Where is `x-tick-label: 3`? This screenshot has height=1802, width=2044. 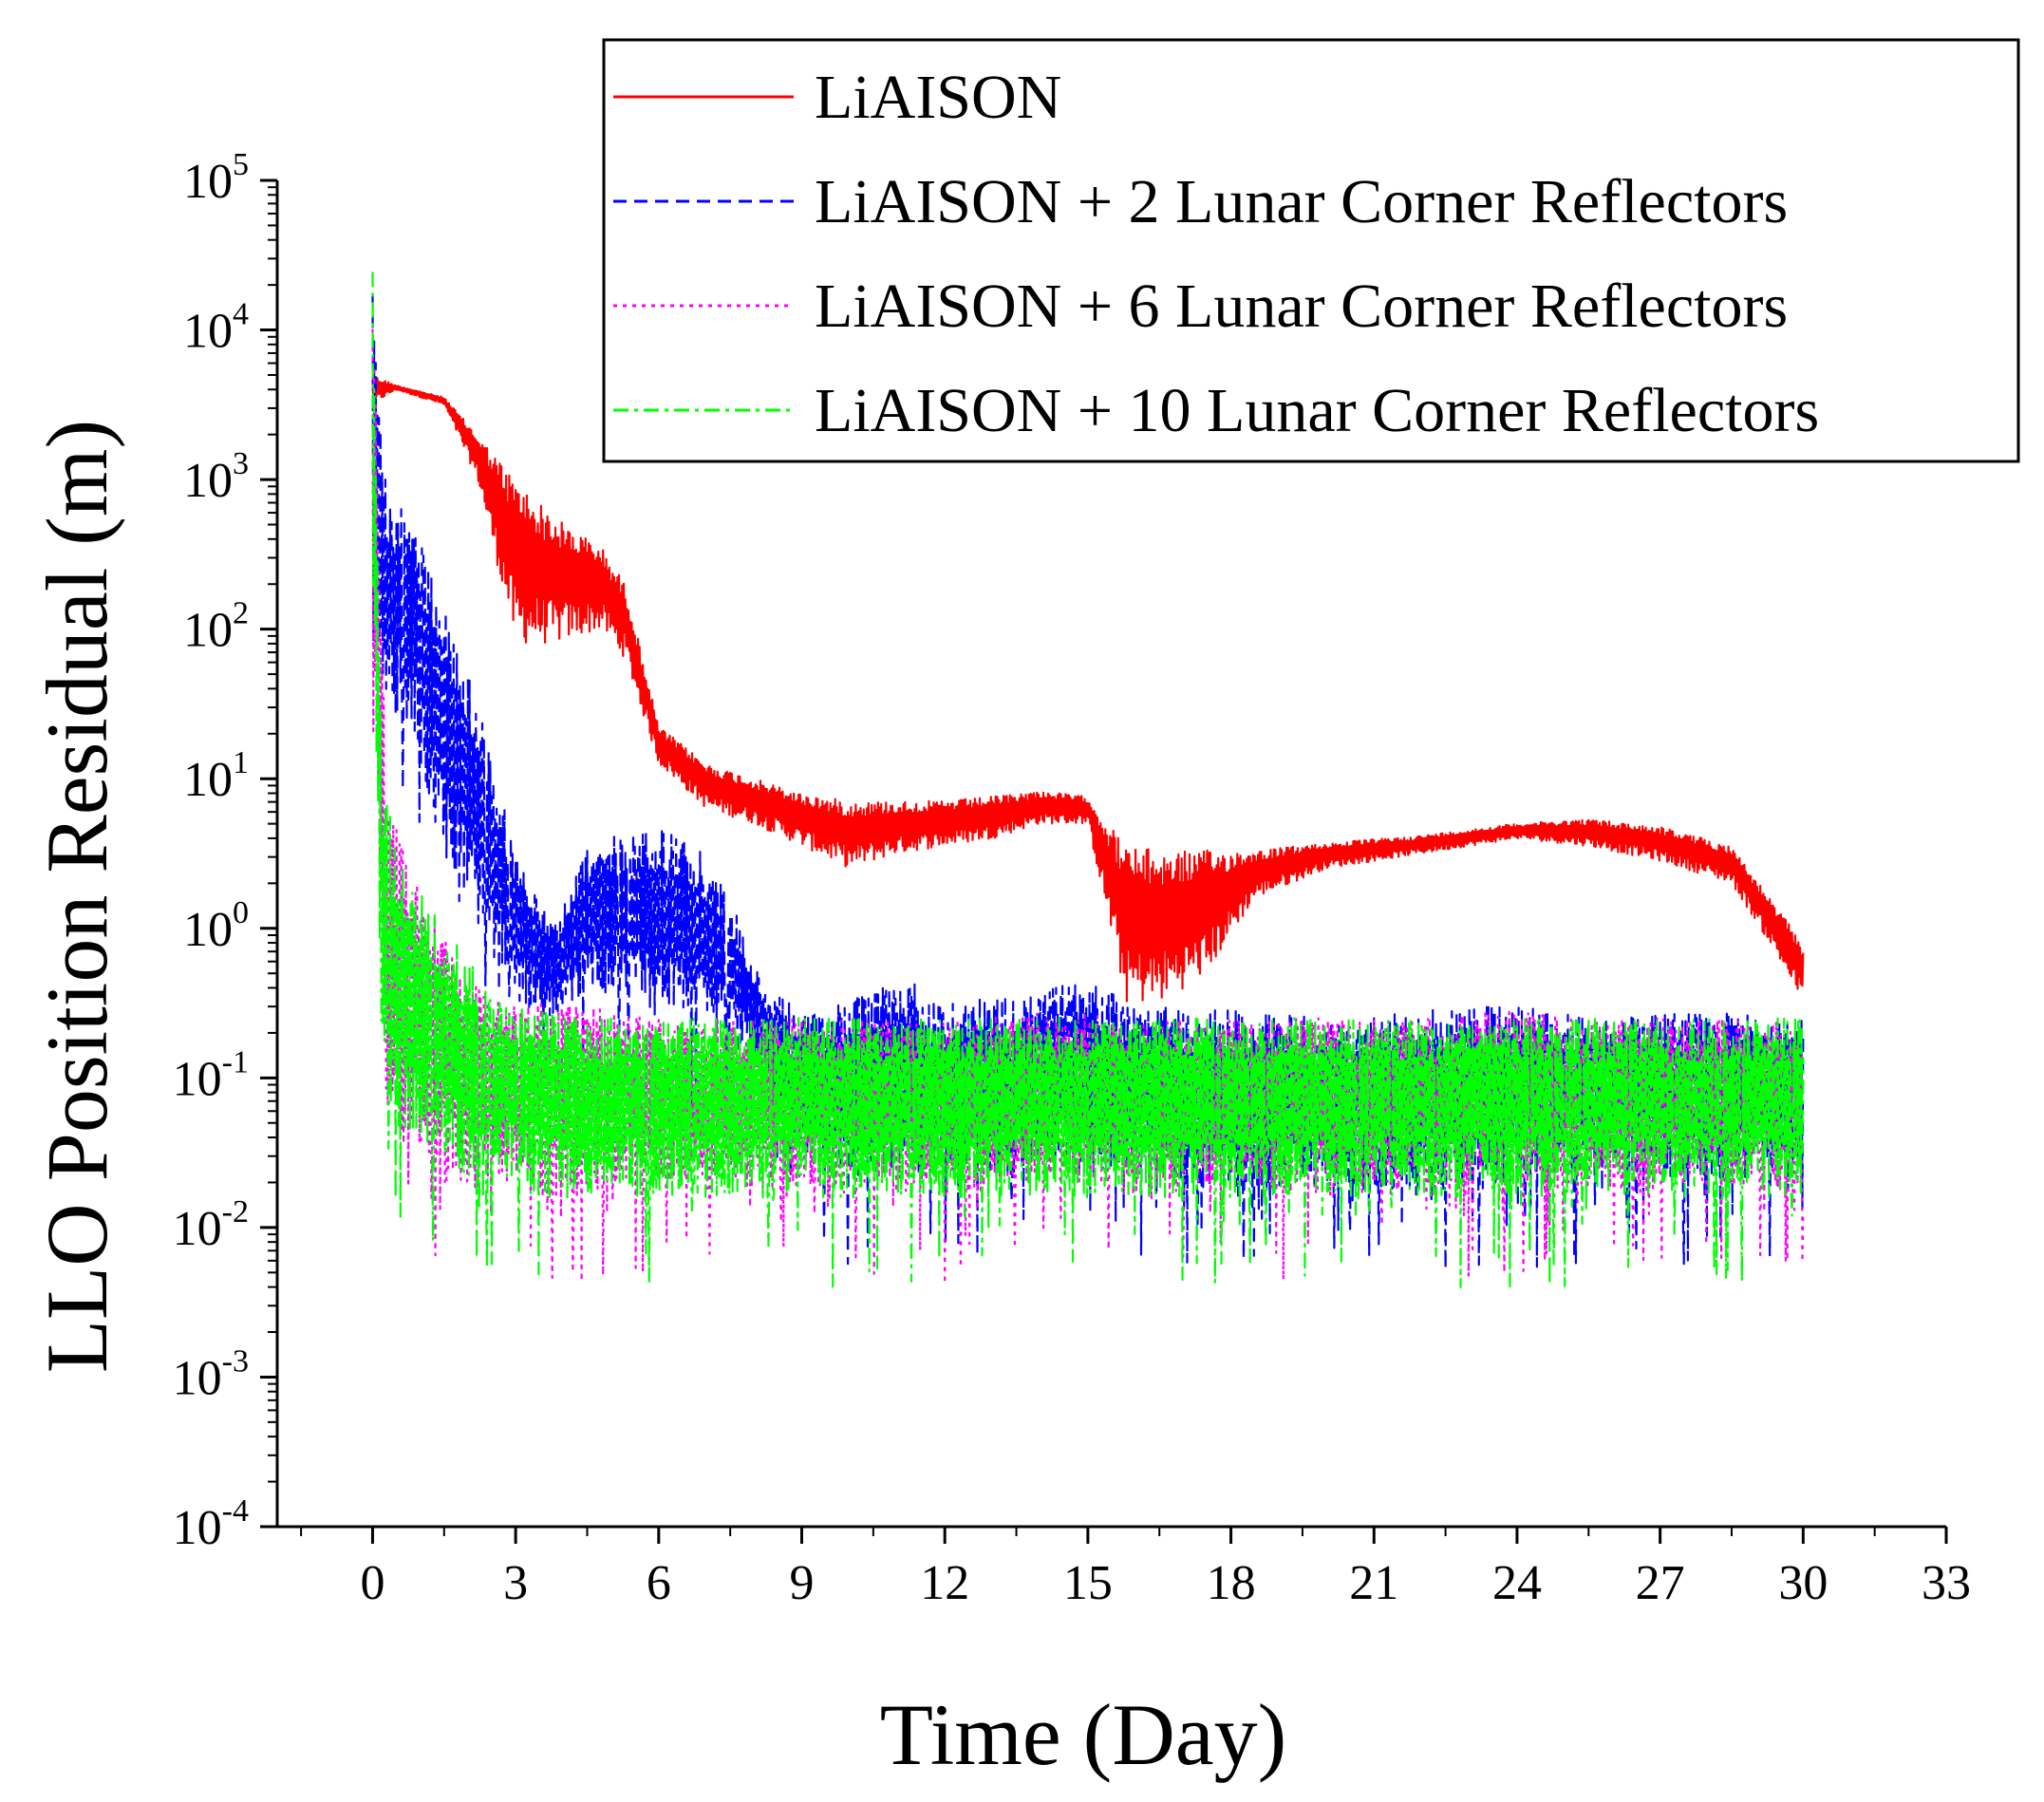
x-tick-label: 3 is located at coordinates (515, 1583).